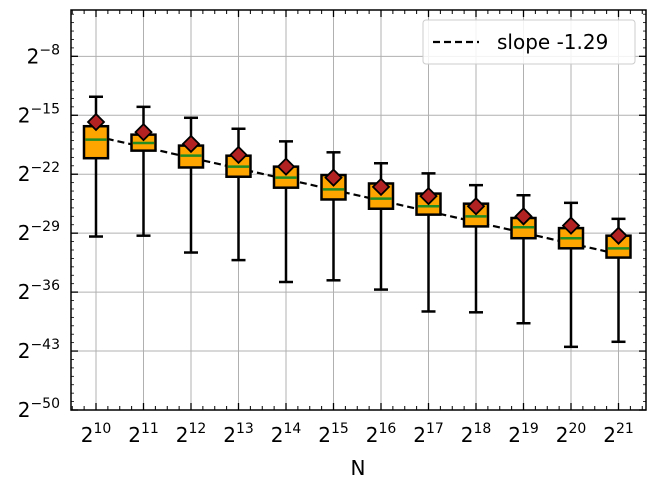 This screenshot has width=656, height=490. Describe the element at coordinates (618, 434) in the screenshot. I see `x-tick-label: 221` at that location.